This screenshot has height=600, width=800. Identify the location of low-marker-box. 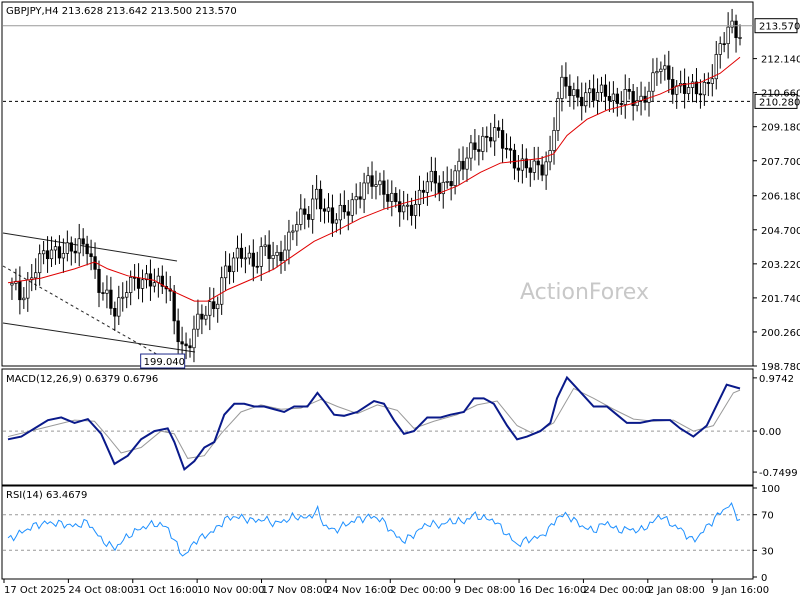
(163, 361).